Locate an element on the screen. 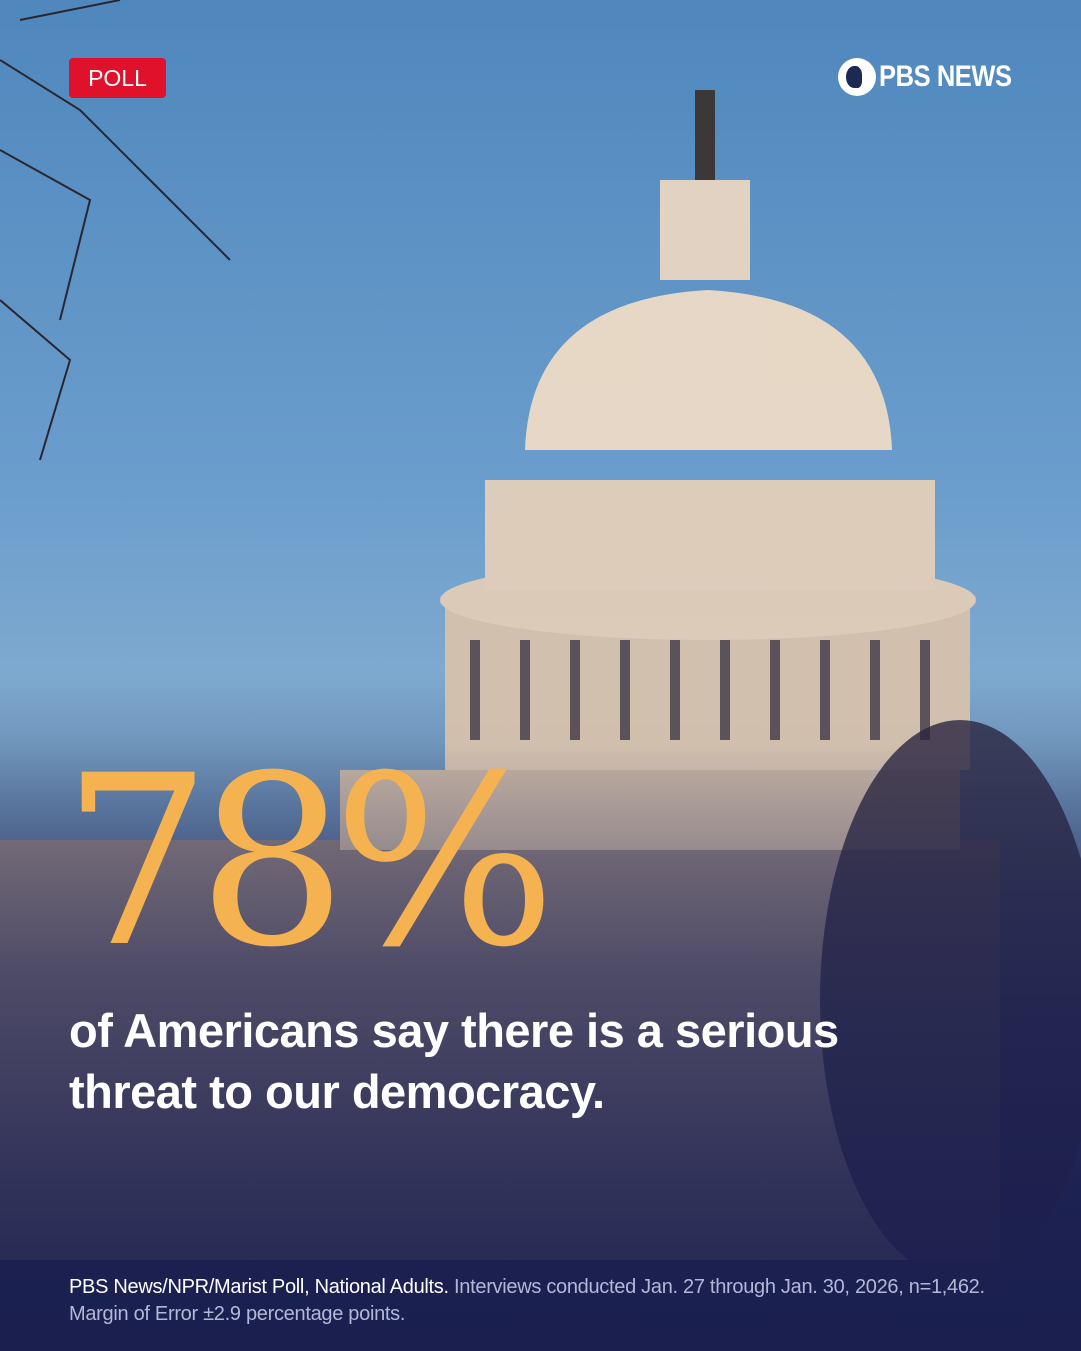 This screenshot has width=1081, height=1351. stat-value: 78% is located at coordinates (309, 862).